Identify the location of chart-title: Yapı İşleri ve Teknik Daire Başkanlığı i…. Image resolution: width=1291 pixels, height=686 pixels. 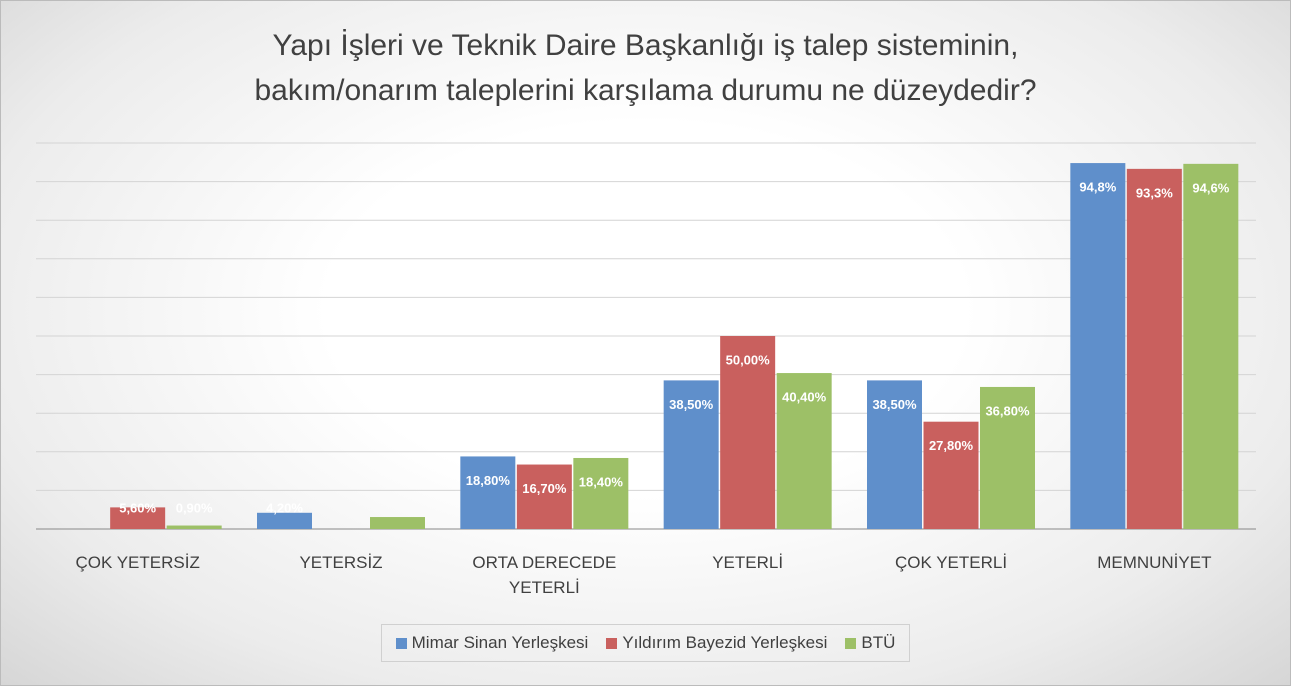
(645, 68).